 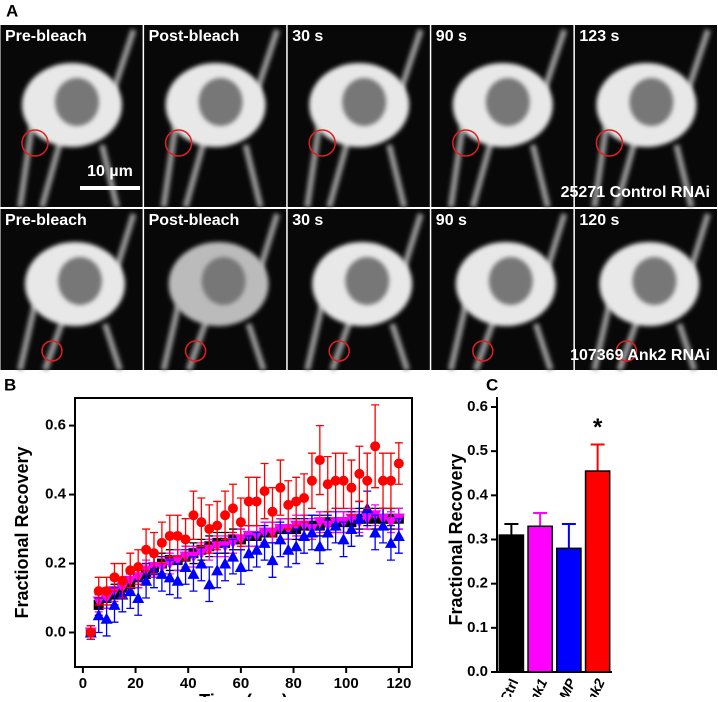 What do you see at coordinates (635, 192) in the screenshot?
I see `condition-label: 25271 Control RNAi` at bounding box center [635, 192].